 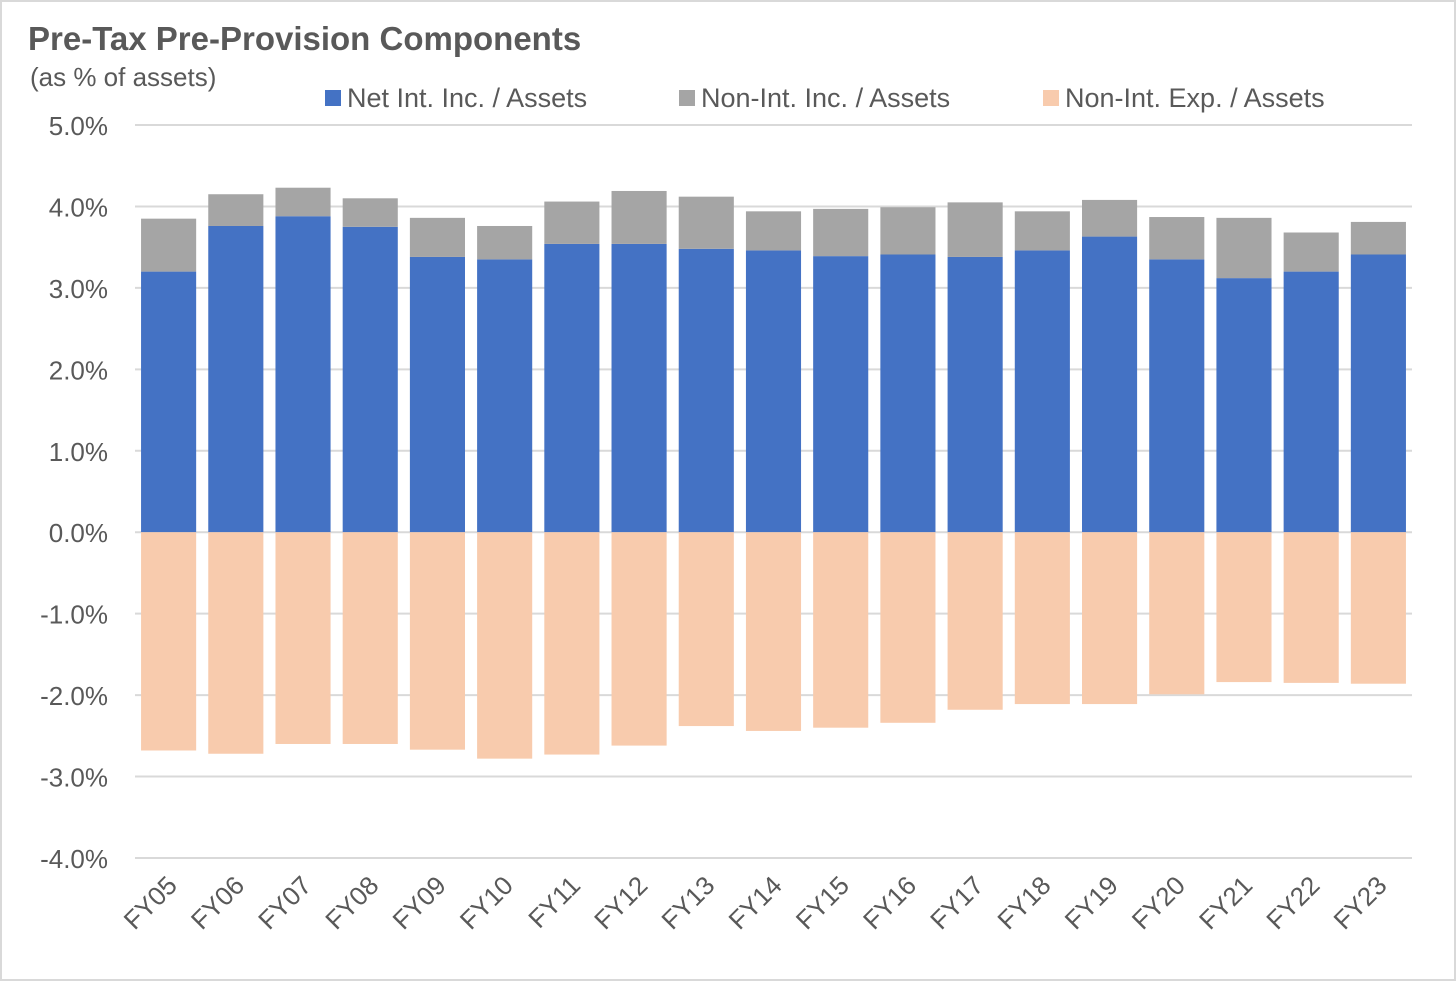 What do you see at coordinates (486, 902) in the screenshot?
I see `x-tick-label: FY10` at bounding box center [486, 902].